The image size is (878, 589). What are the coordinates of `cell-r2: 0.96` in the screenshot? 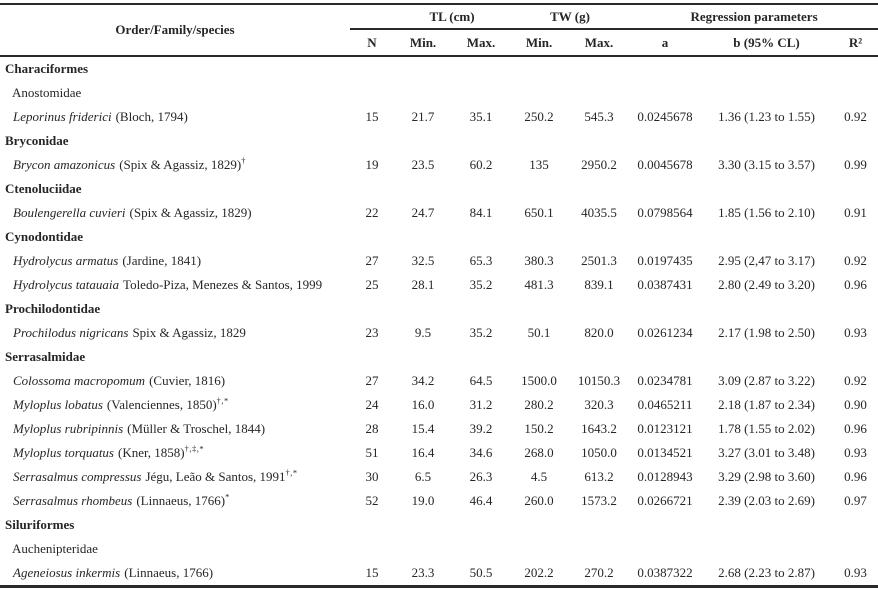 It's located at (855, 284).